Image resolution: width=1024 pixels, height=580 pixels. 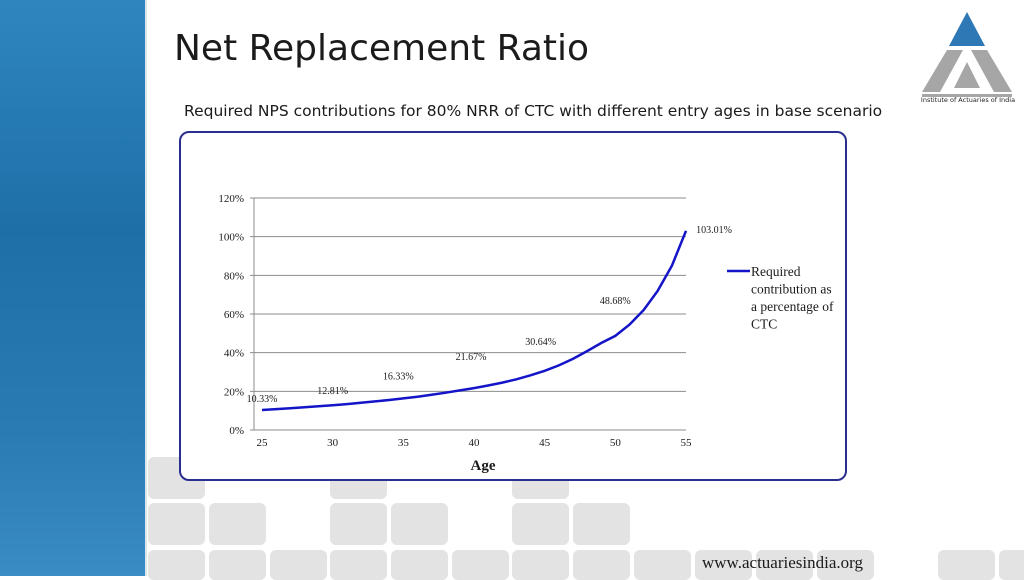 What do you see at coordinates (991, 71) in the screenshot?
I see `logo-right-shape` at bounding box center [991, 71].